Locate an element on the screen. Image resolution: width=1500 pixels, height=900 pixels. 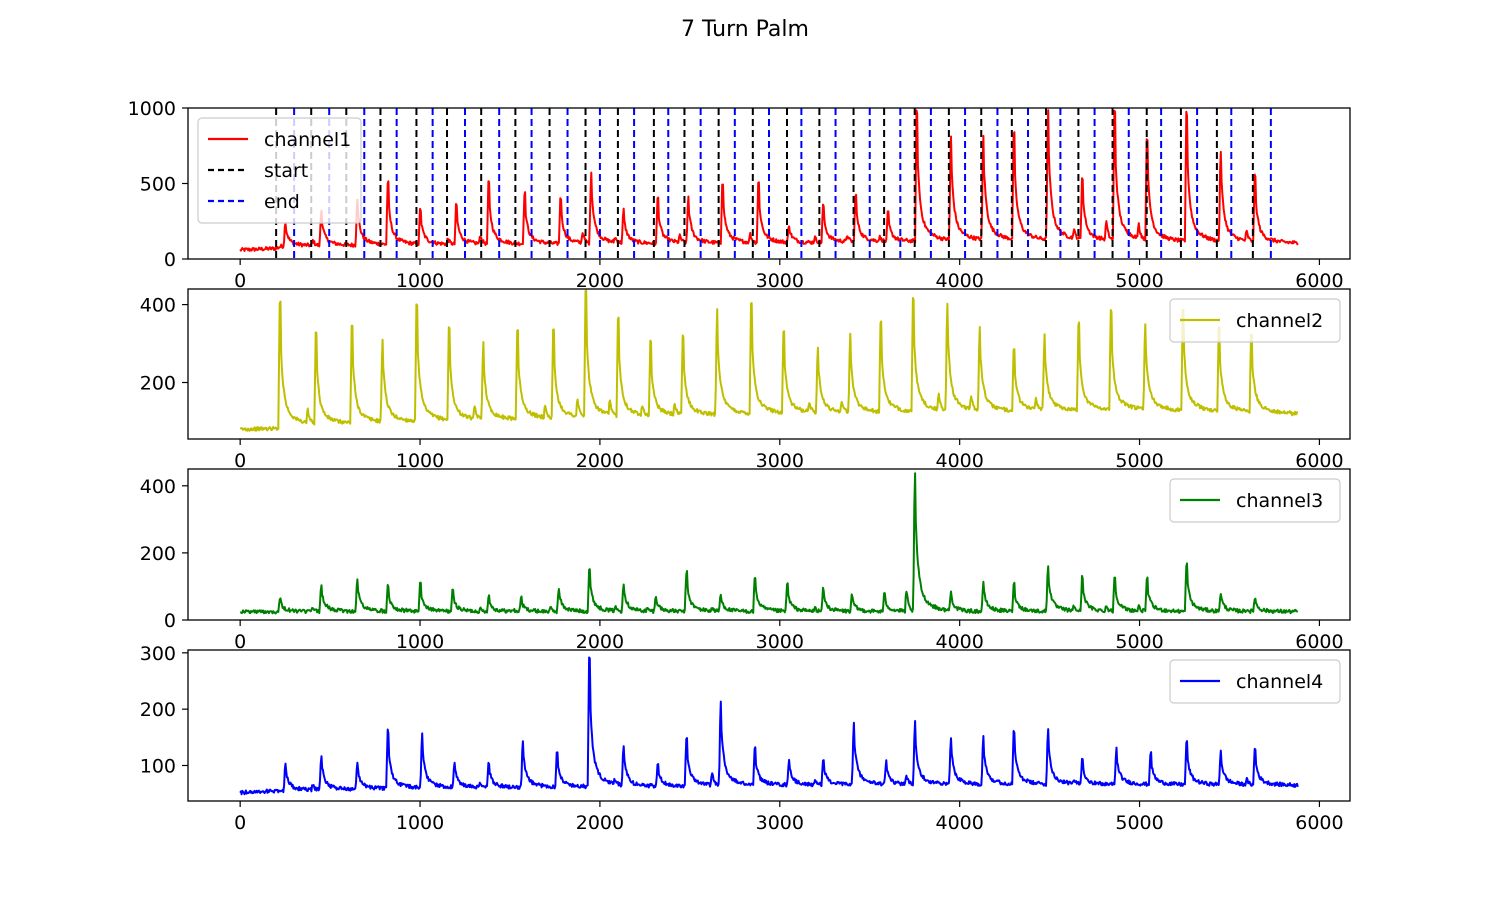
series-line-channel4 is located at coordinates (769, 726).